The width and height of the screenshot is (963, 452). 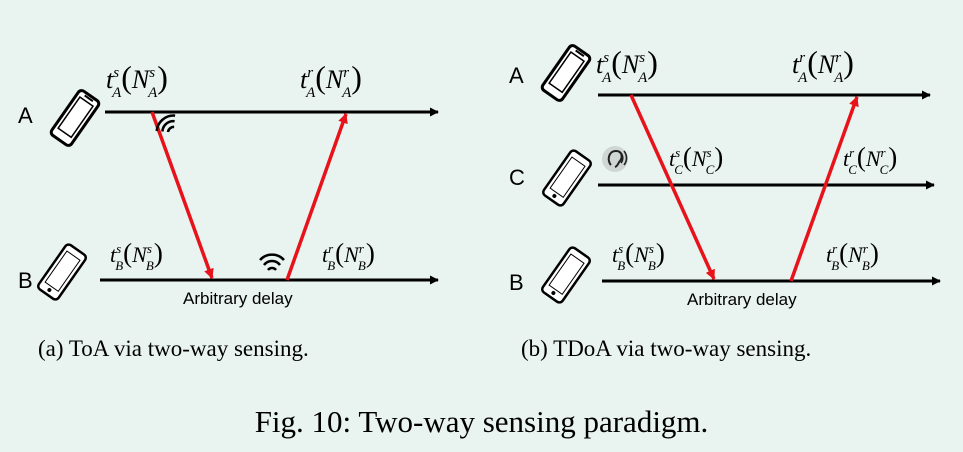 What do you see at coordinates (567, 178) in the screenshot?
I see `phone-c-icon` at bounding box center [567, 178].